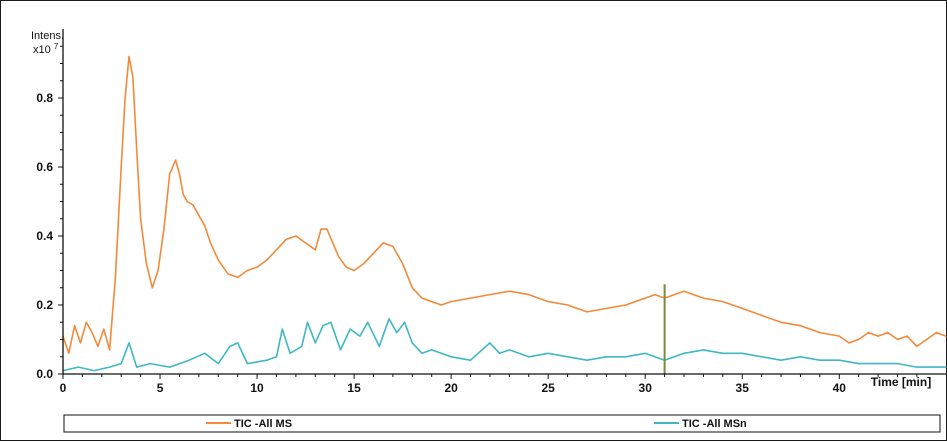  I want to click on x-tick-label: 25, so click(548, 388).